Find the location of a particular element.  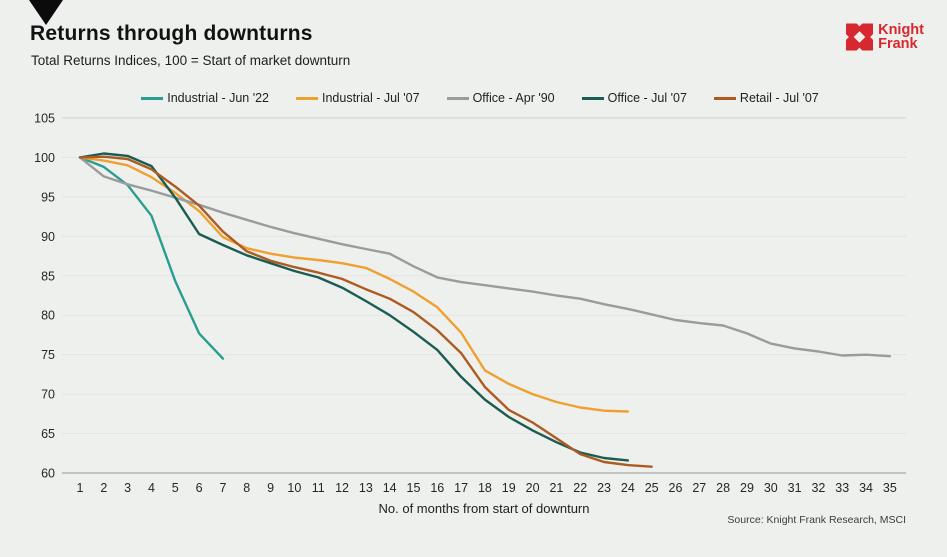

x-axis-title: No. of months from start of downturn is located at coordinates (484, 508).